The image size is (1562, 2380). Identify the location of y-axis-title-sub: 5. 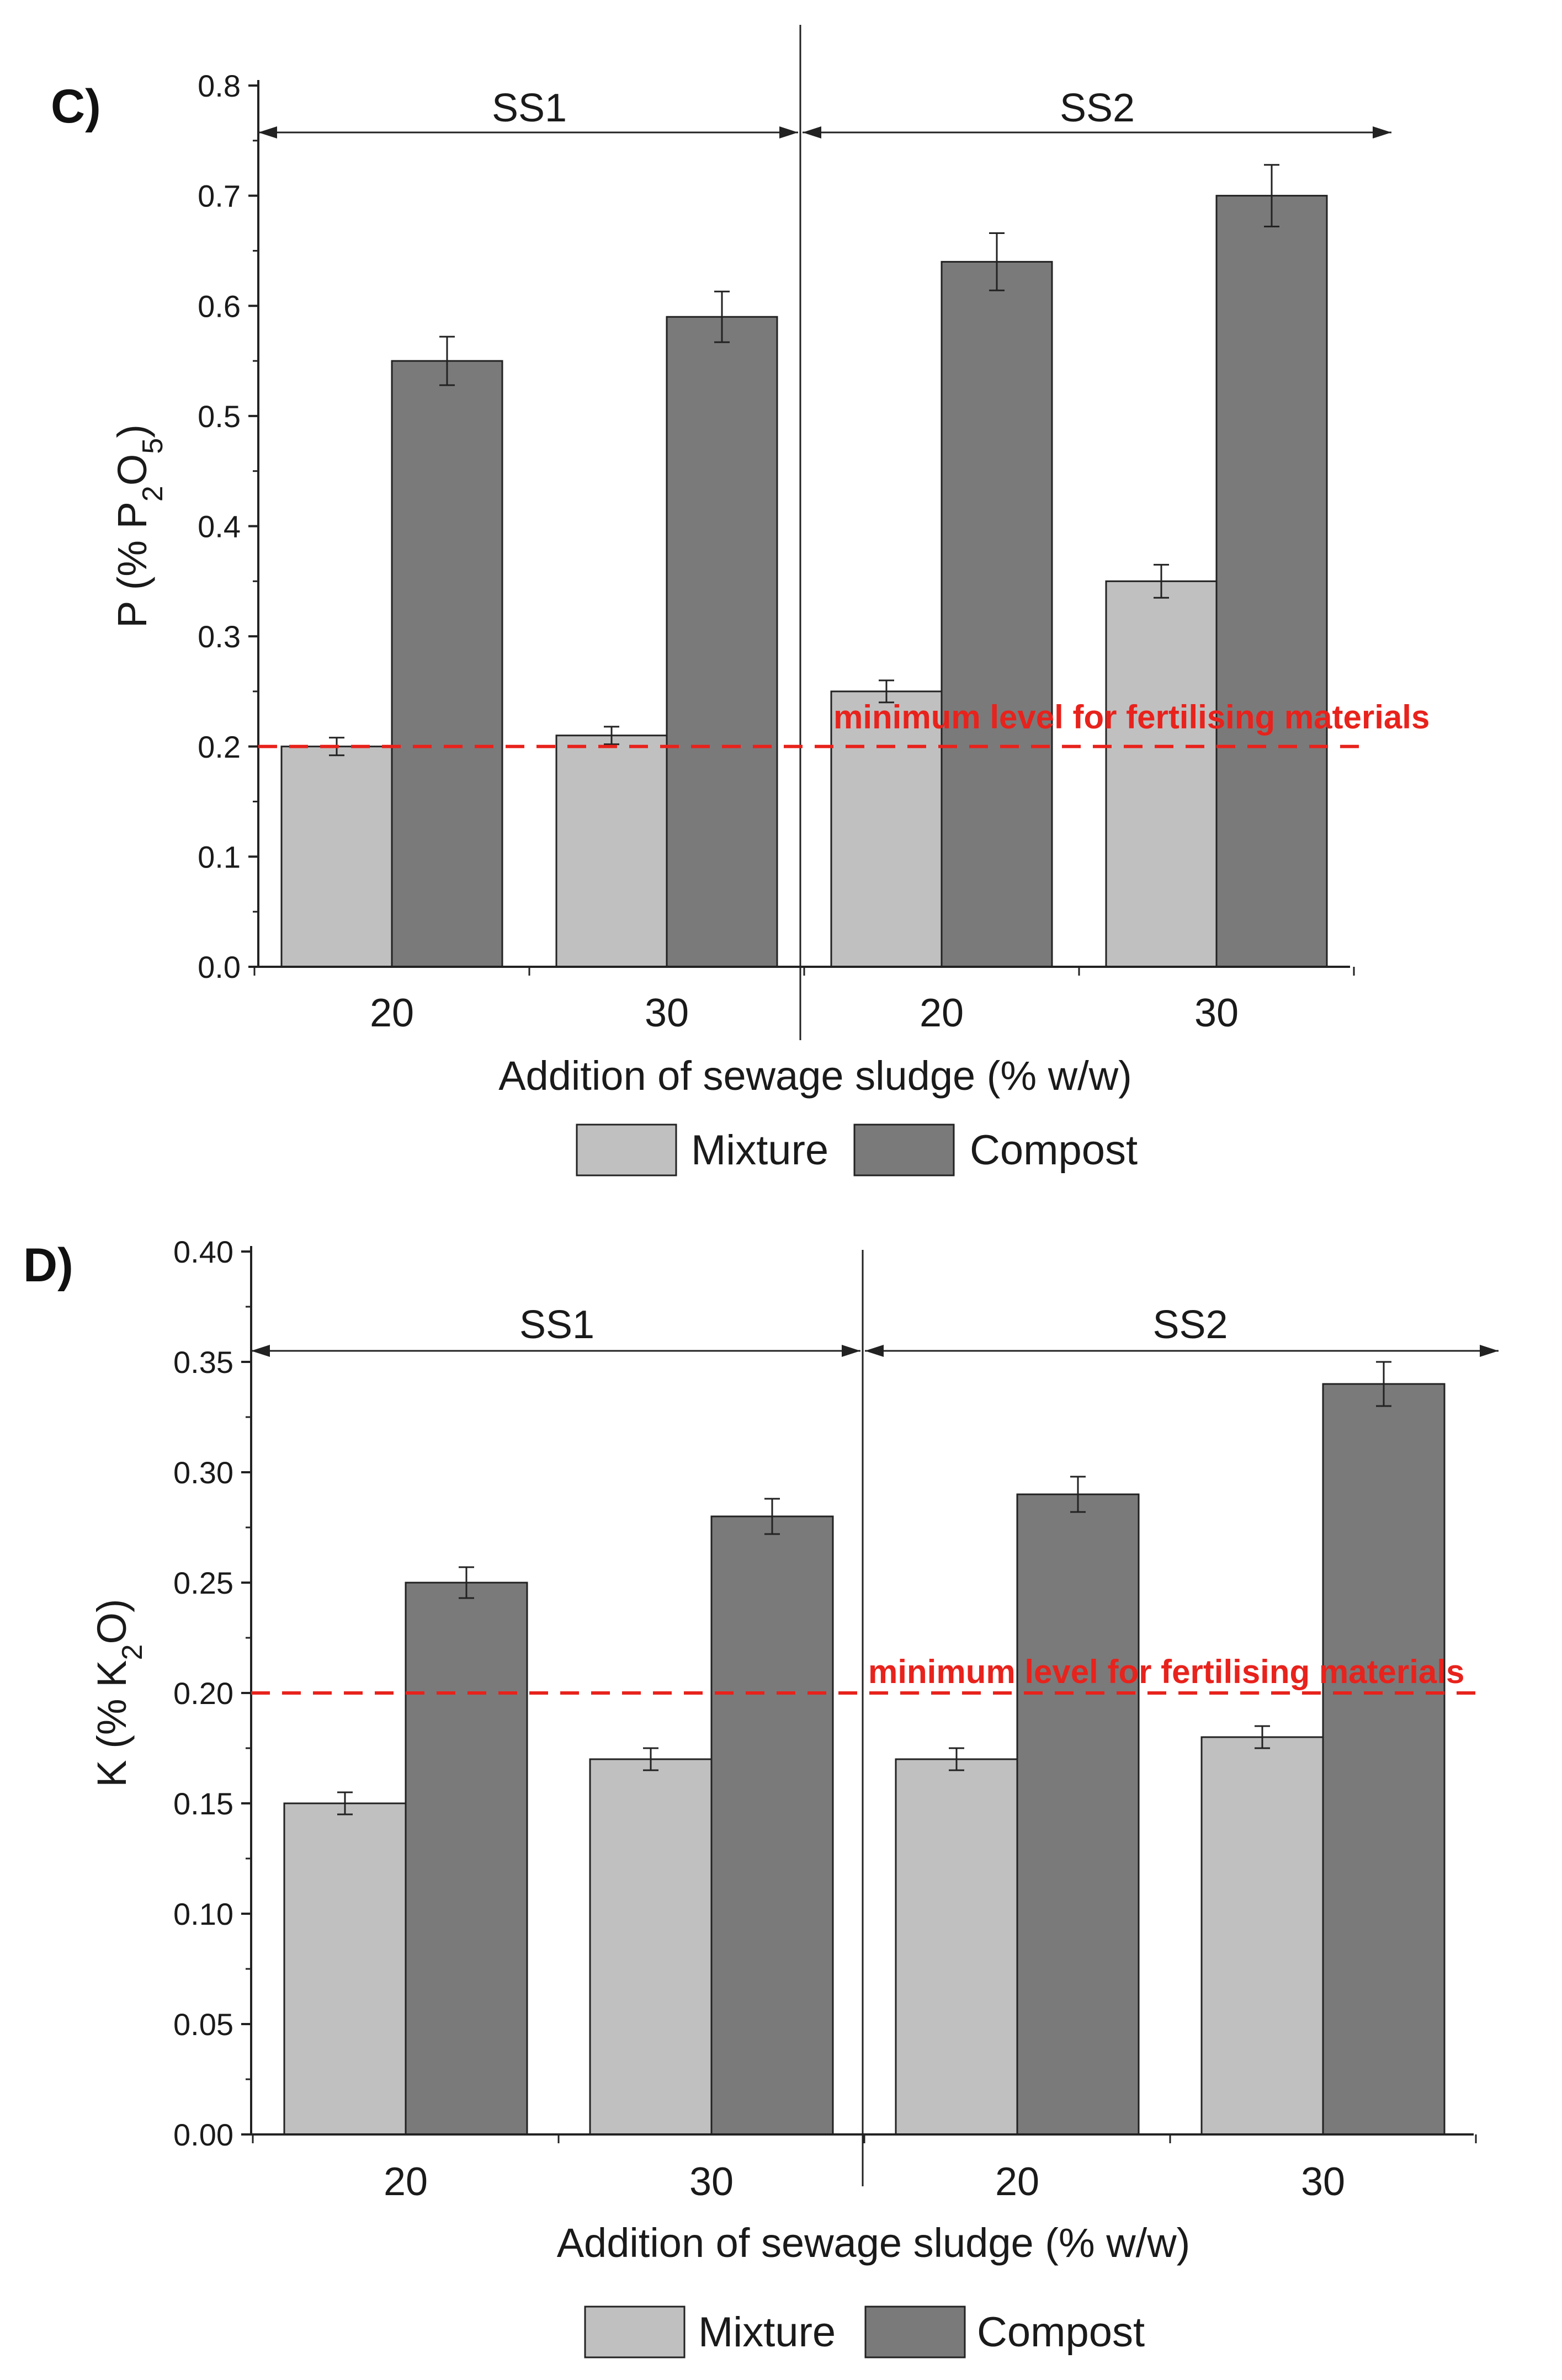
(153, 446).